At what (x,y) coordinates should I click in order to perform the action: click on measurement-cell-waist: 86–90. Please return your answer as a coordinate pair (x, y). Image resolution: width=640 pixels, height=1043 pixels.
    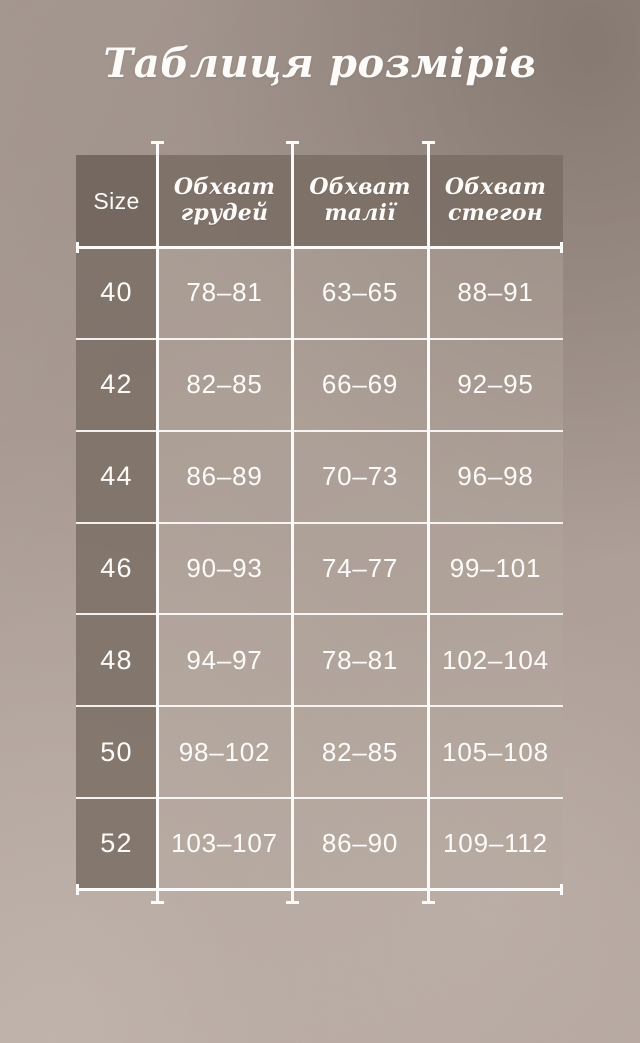
    Looking at the image, I should click on (360, 844).